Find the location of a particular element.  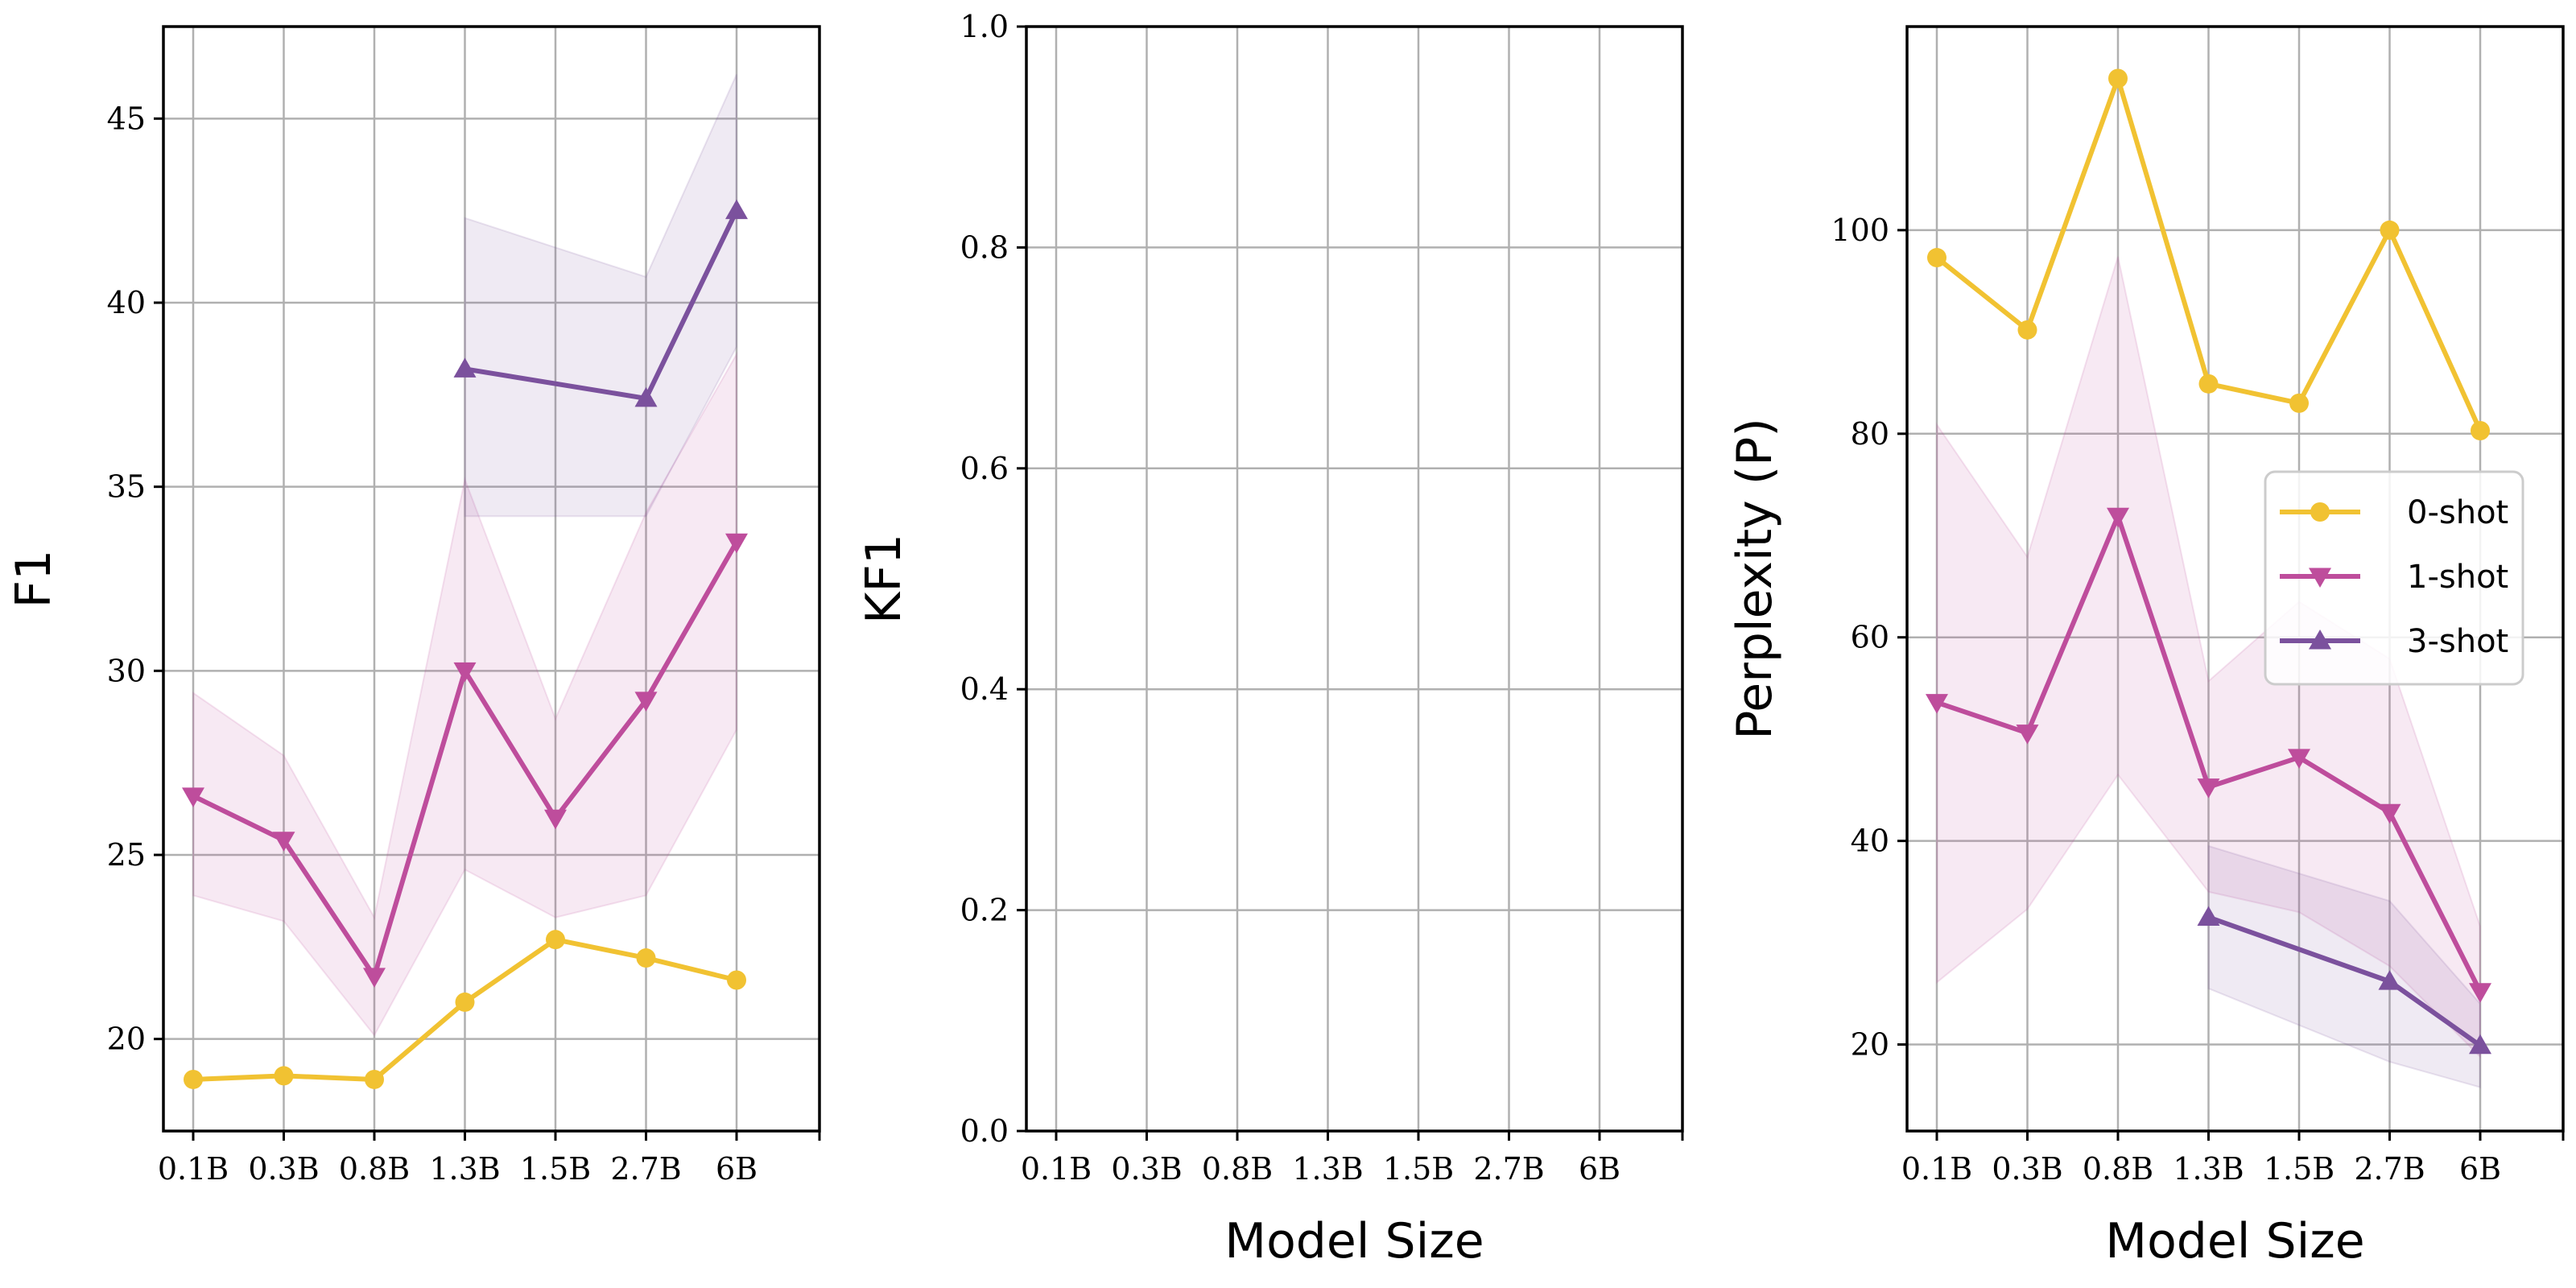

y-tick-label: 60 is located at coordinates (1870, 637).